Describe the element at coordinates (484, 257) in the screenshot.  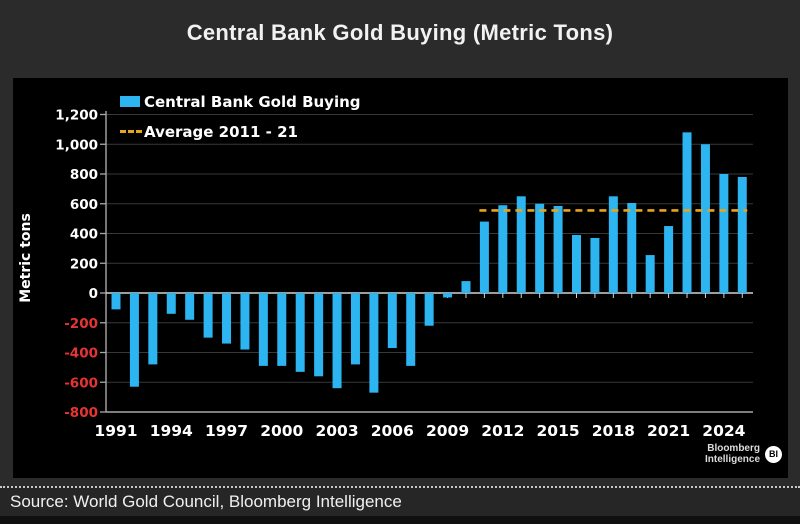
I see `bar-2011` at that location.